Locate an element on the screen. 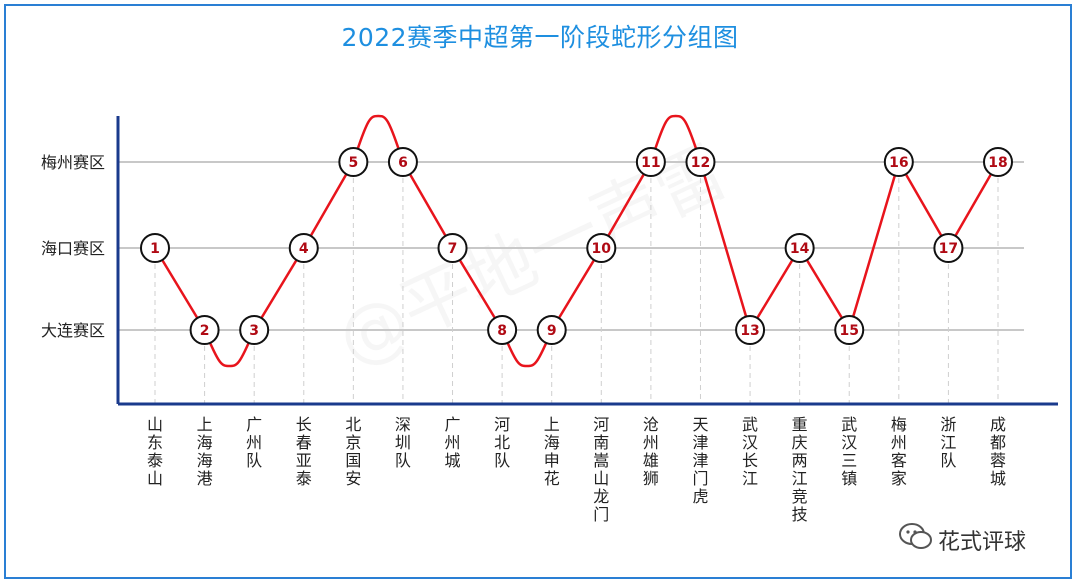  rank-label: 6 is located at coordinates (403, 163).